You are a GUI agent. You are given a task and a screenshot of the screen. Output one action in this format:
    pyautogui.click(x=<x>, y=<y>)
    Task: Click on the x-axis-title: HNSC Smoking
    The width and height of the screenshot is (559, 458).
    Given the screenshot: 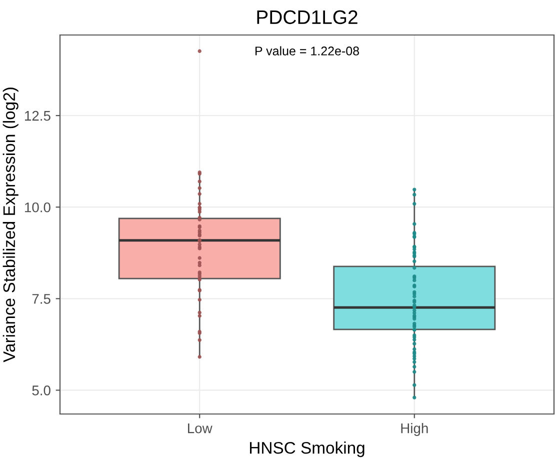 What is the action you would take?
    pyautogui.click(x=307, y=450)
    